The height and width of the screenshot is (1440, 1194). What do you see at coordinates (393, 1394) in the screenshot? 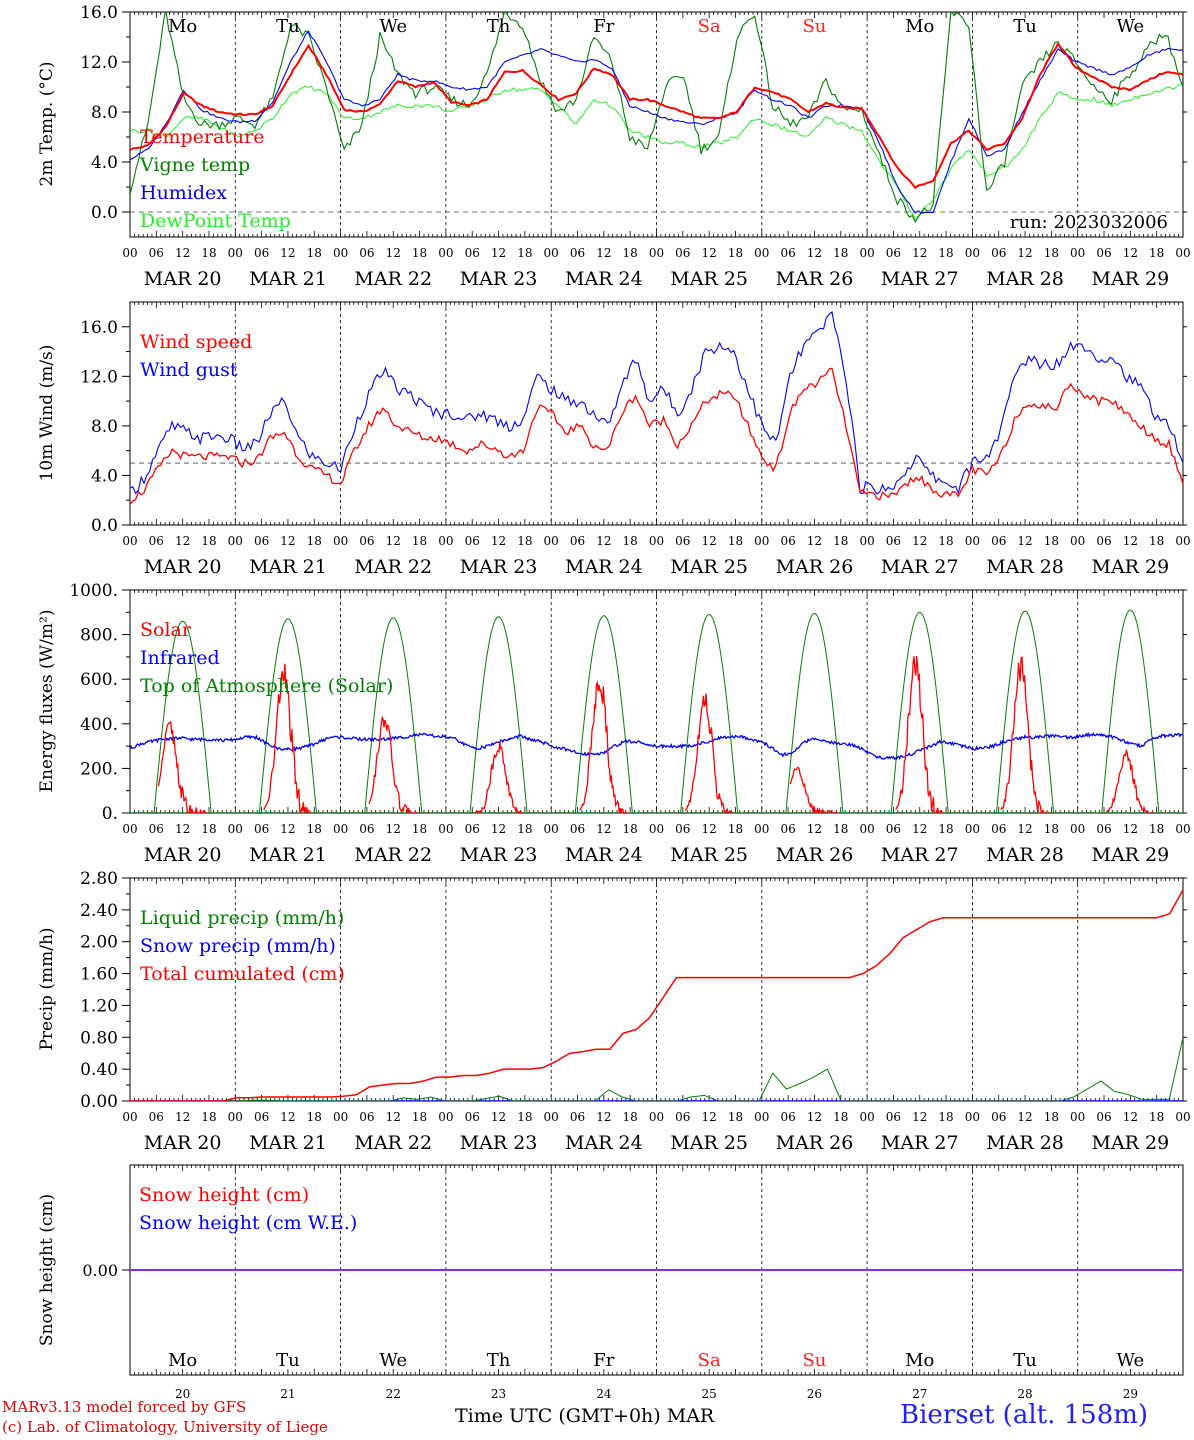
I see `day-number-bottom: 22` at bounding box center [393, 1394].